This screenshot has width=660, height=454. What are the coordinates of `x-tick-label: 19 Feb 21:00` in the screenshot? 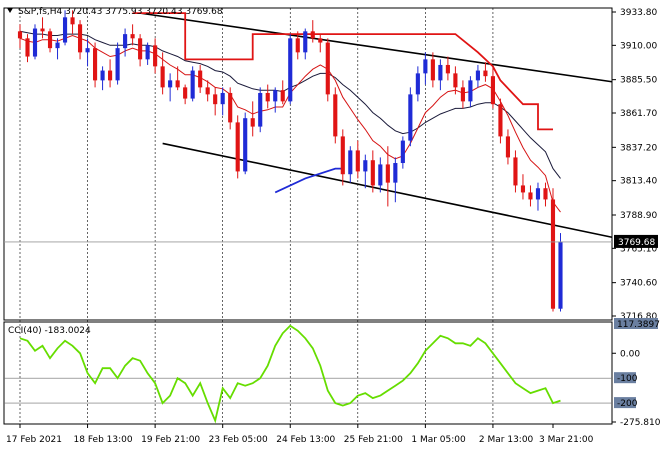 It's located at (170, 440).